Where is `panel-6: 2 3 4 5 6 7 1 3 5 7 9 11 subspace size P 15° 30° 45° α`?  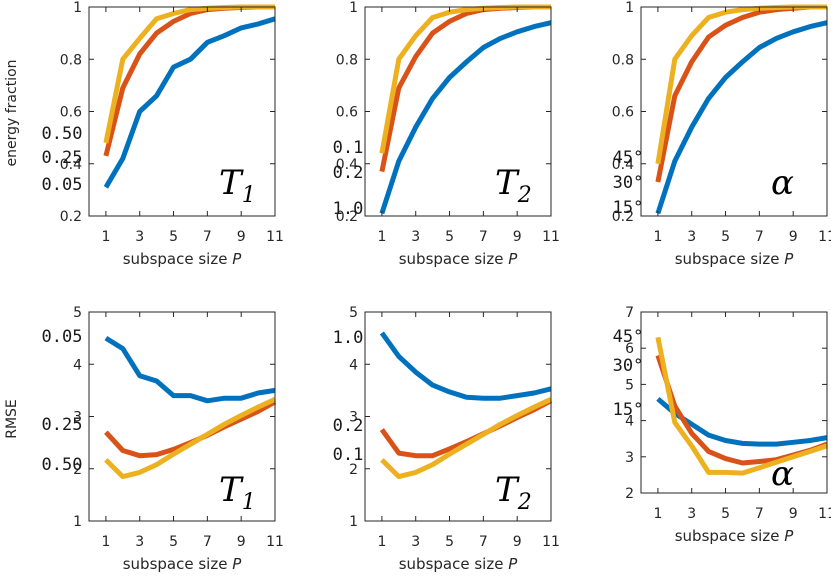 panel-6: 2 3 4 5 6 7 1 3 5 7 9 11 subspace size P 15° 30° 45° α is located at coordinates (722, 425).